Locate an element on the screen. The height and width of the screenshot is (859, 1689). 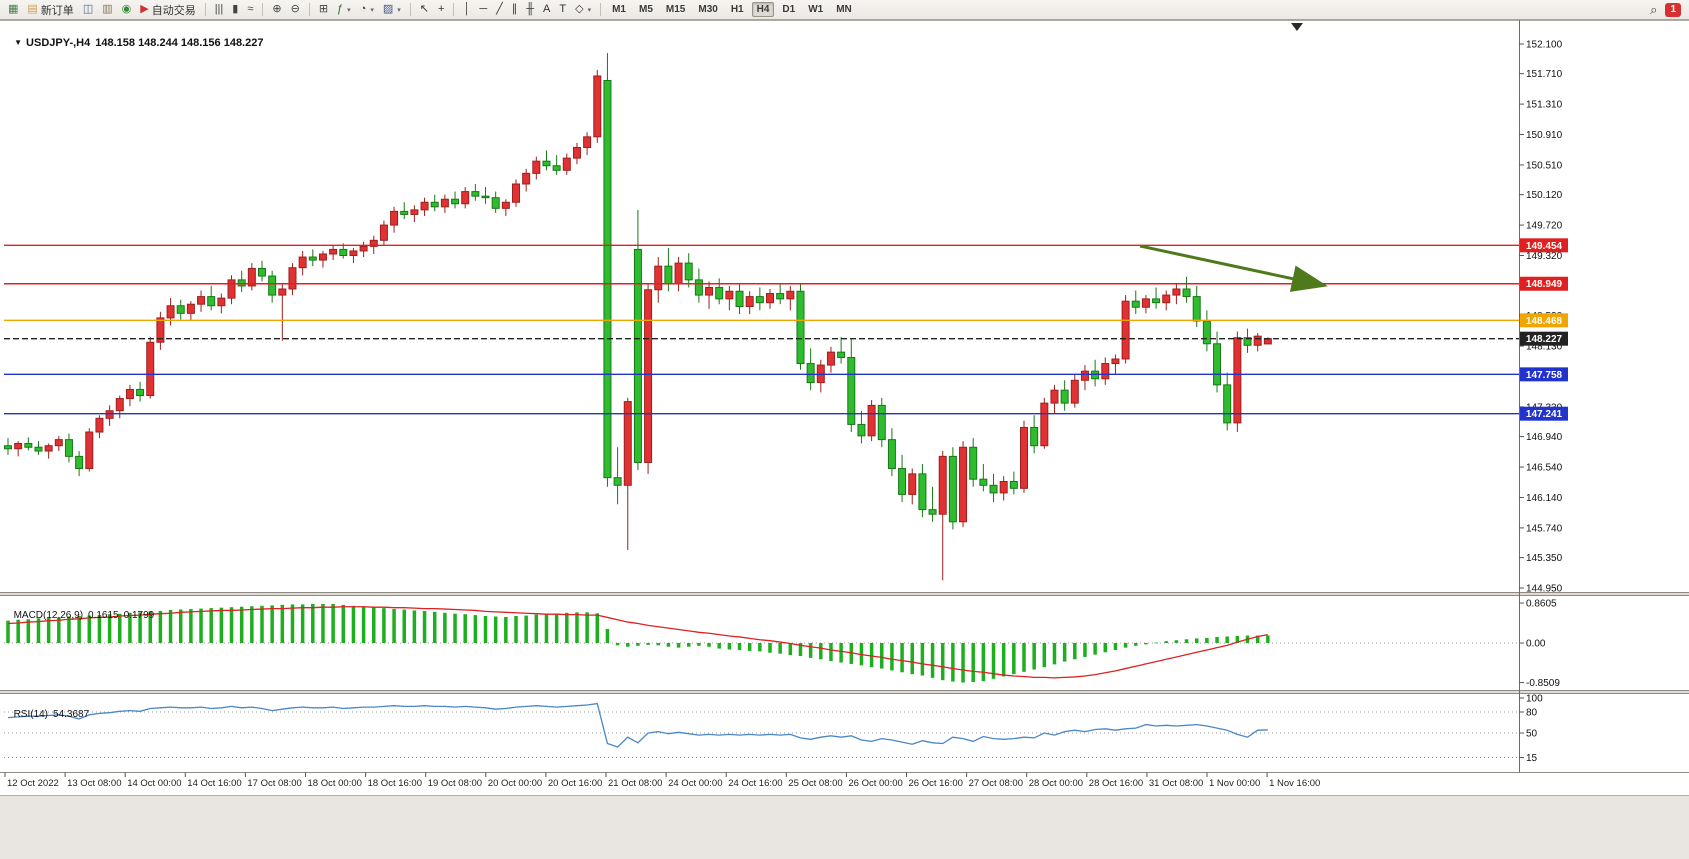
zoom-in-button: ⊕ is located at coordinates (276, 9).